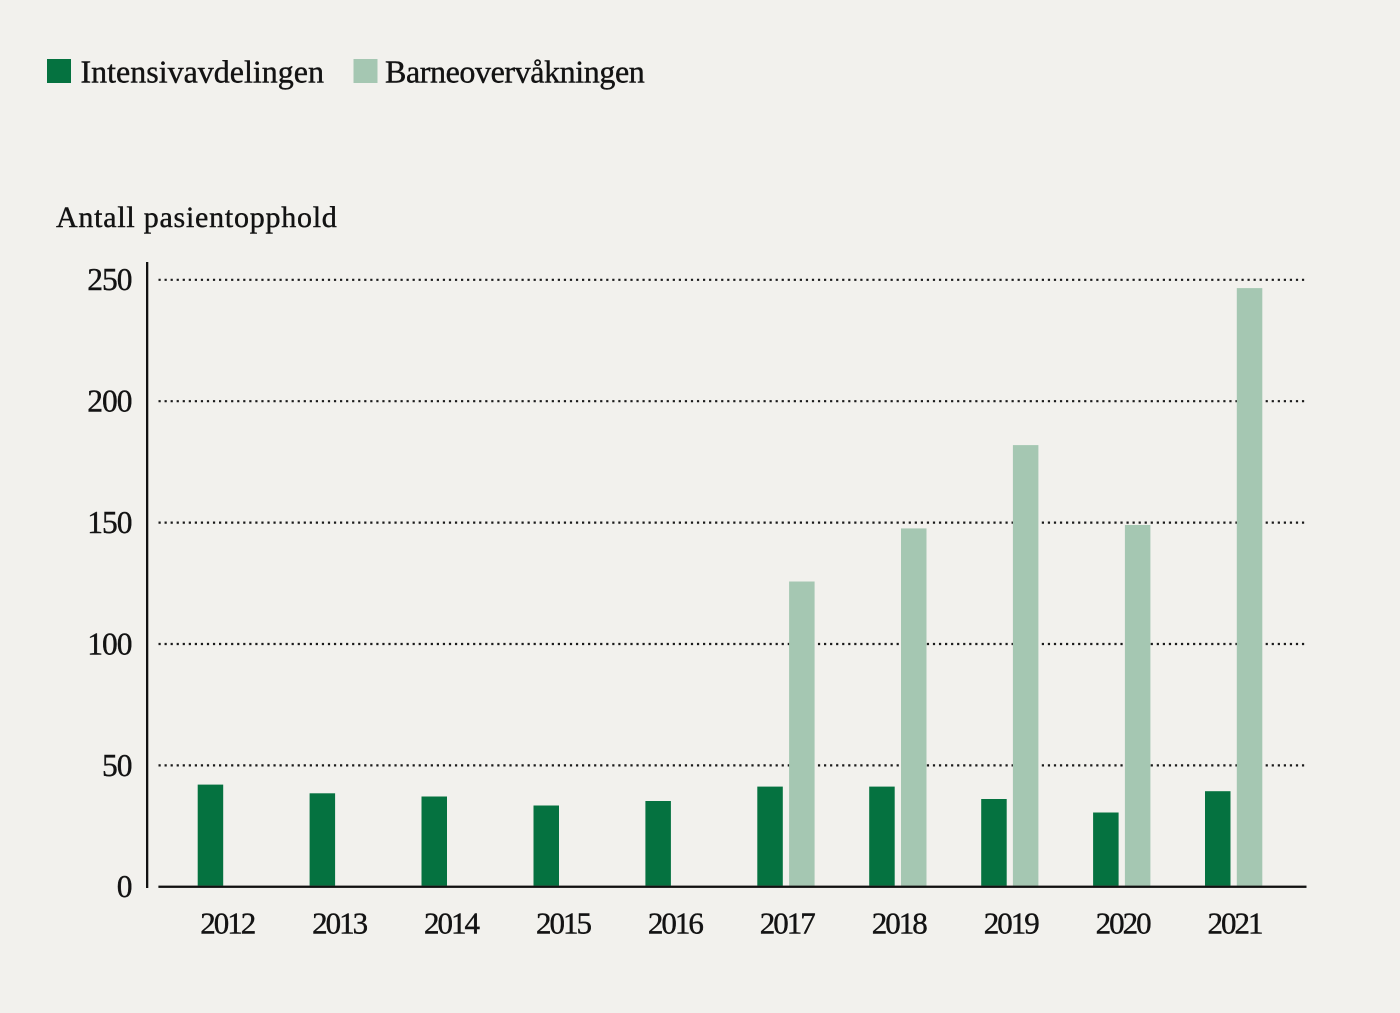 The image size is (1400, 1013). I want to click on svg-text: Barneovervåkningen, so click(515, 72).